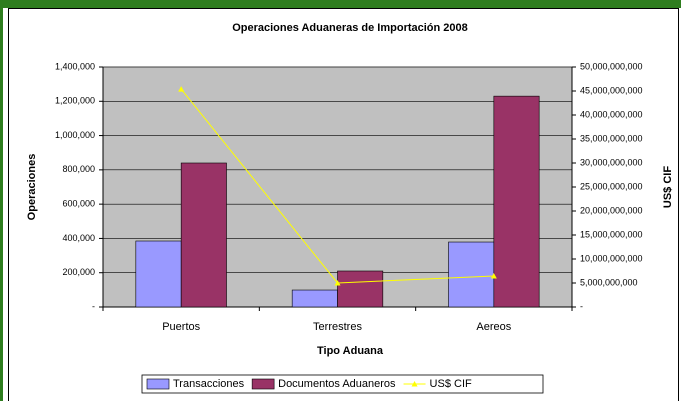 This screenshot has height=401, width=681. What do you see at coordinates (78, 272) in the screenshot?
I see `y-tick-label: 200,000` at bounding box center [78, 272].